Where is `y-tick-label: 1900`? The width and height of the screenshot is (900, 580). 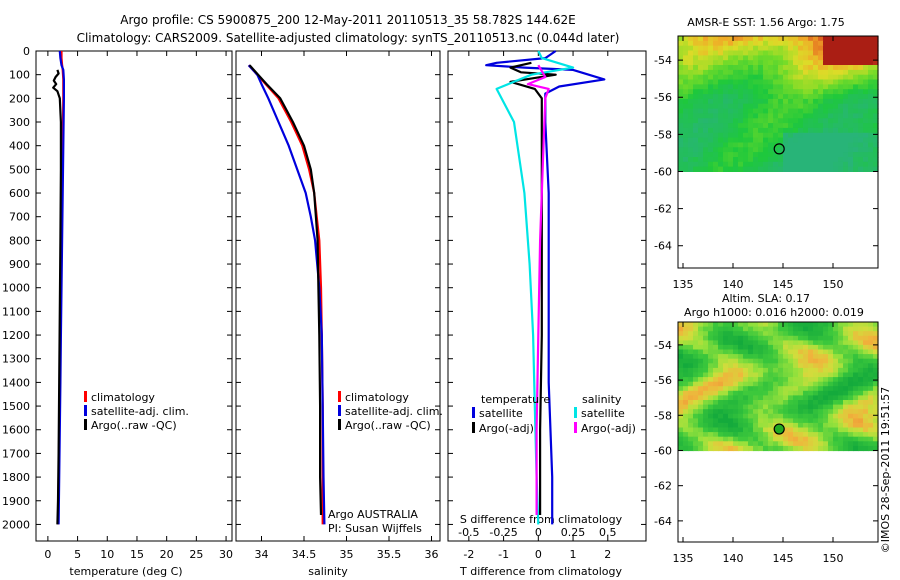
y-tick-label: 1900 is located at coordinates (16, 501).